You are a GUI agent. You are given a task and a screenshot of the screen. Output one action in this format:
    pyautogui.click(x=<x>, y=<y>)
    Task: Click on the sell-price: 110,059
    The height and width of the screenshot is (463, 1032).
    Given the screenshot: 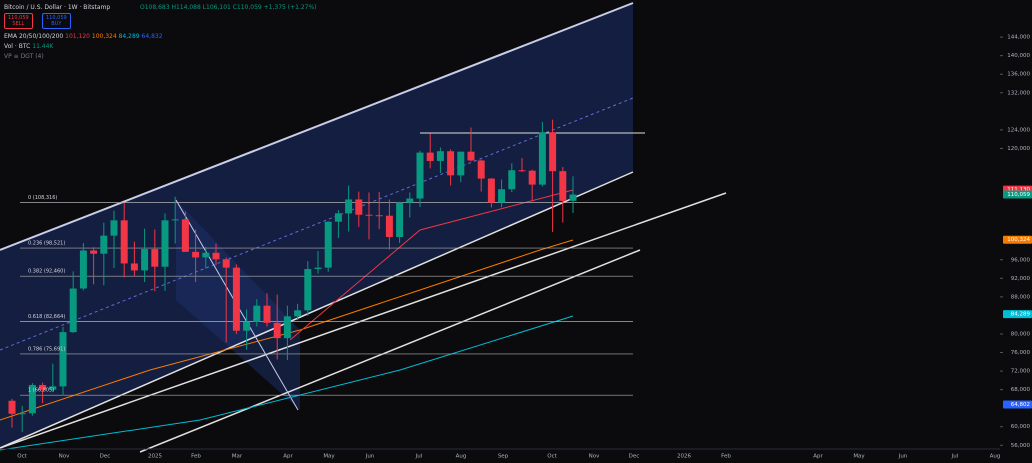 What is the action you would take?
    pyautogui.click(x=18, y=18)
    